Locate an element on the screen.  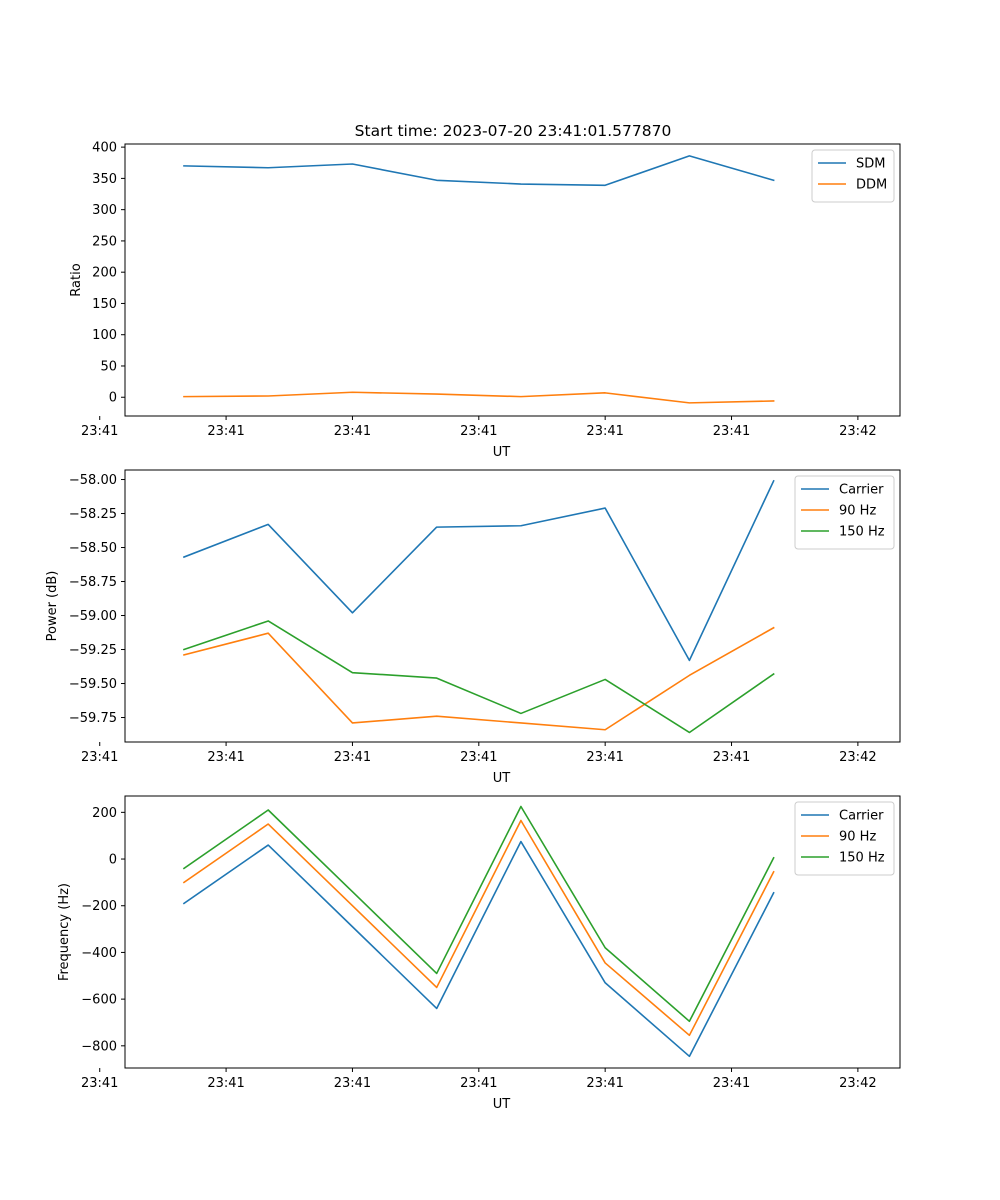
y-tick-label: −58.50 is located at coordinates (93, 548).